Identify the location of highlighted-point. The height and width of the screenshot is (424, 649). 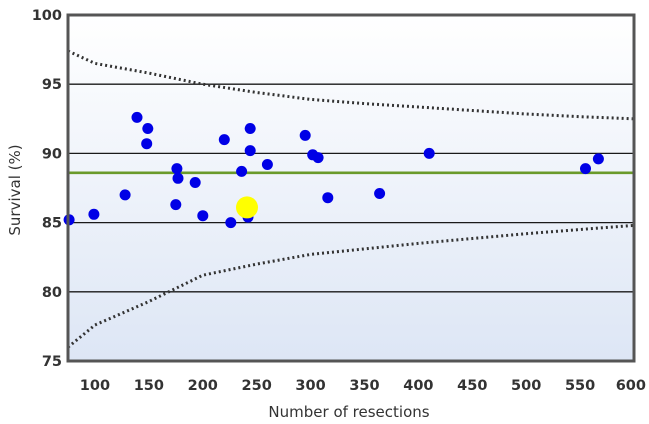
(247, 207).